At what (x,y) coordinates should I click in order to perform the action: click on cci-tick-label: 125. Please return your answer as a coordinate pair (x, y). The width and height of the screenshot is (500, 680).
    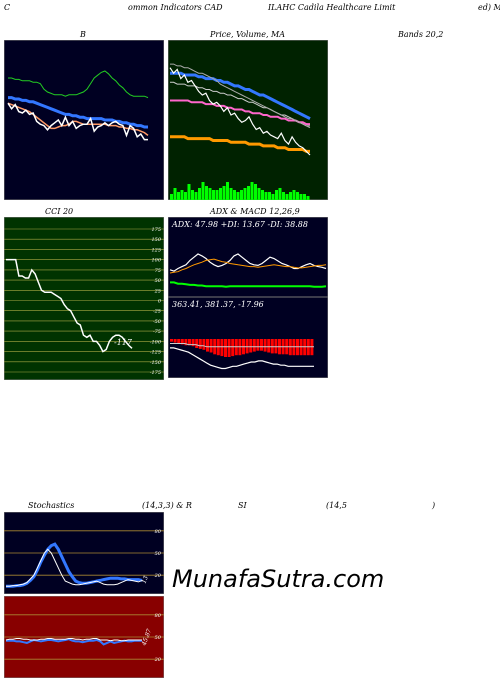
    Looking at the image, I should click on (156, 250).